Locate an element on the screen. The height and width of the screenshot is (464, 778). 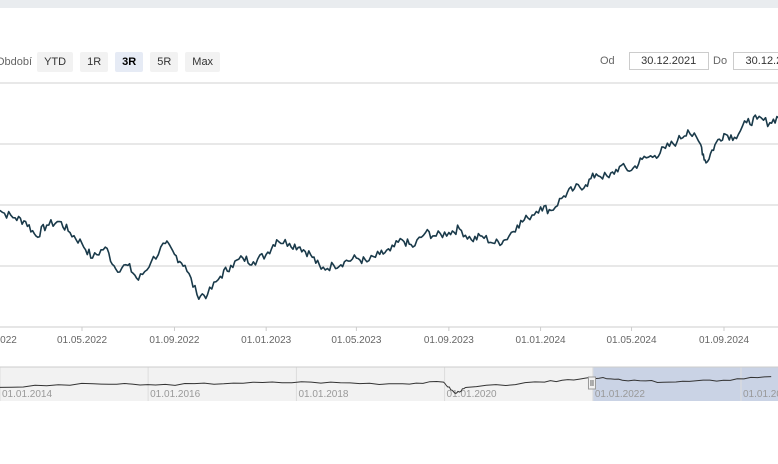
navigator-label: 01.01.2020 is located at coordinates (472, 394).